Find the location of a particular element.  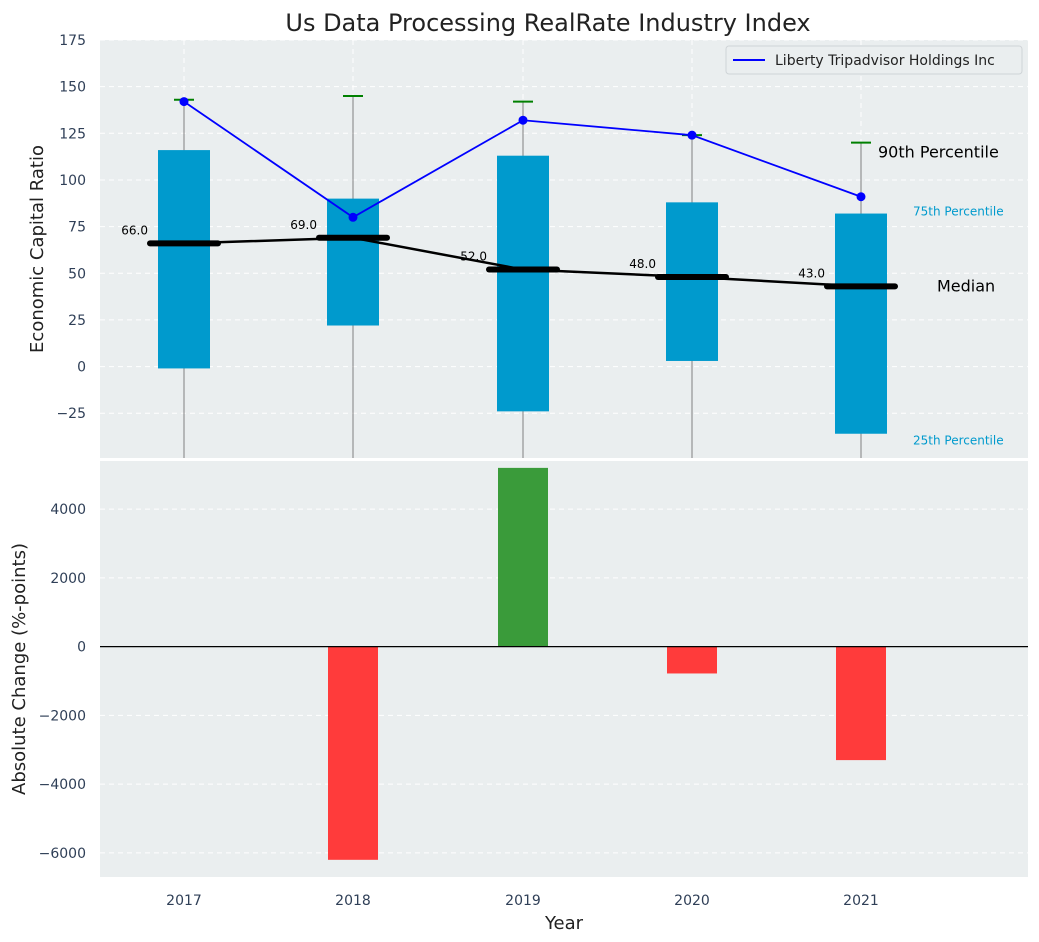

median-value-label: 69.0 is located at coordinates (303, 225).